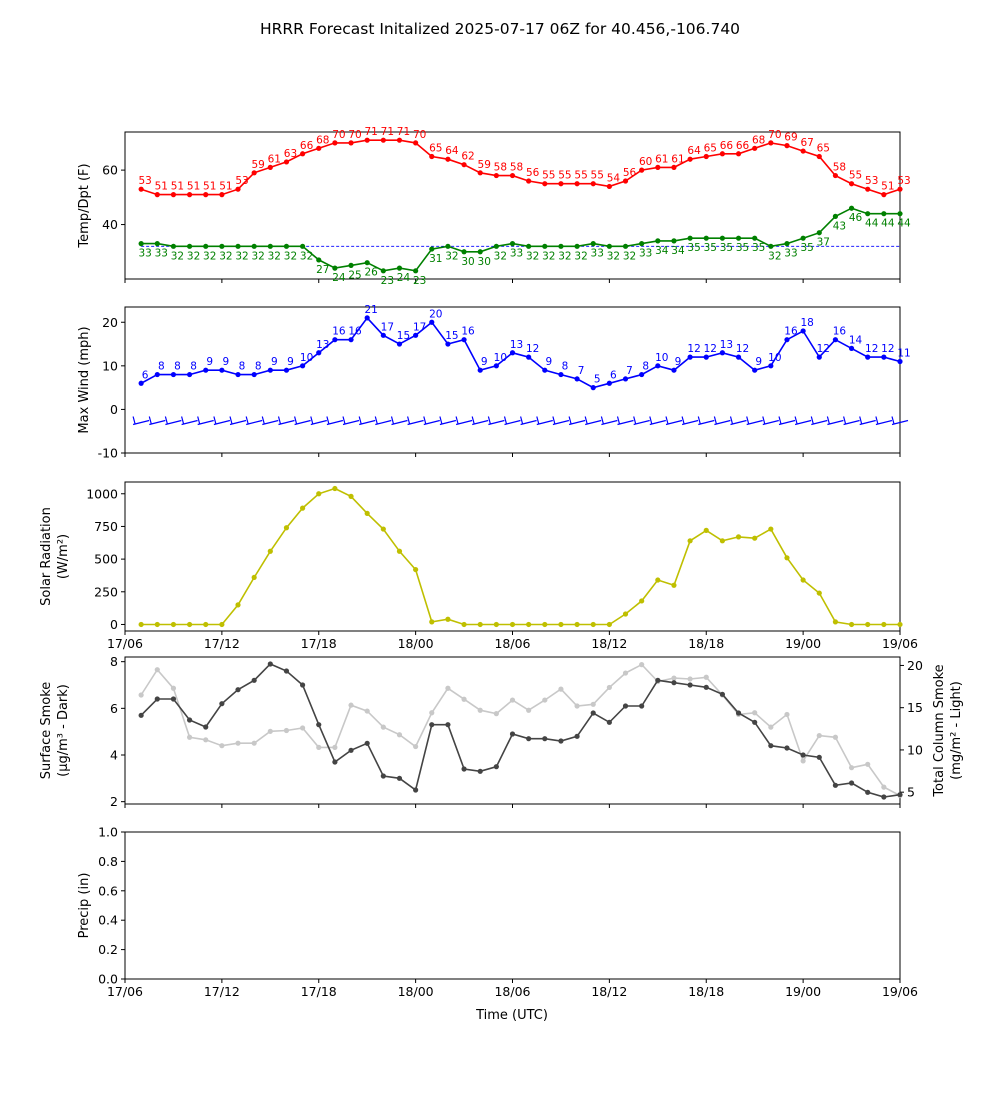 The height and width of the screenshot is (1100, 1000). I want to click on y-tick-label: 0, so click(114, 409).